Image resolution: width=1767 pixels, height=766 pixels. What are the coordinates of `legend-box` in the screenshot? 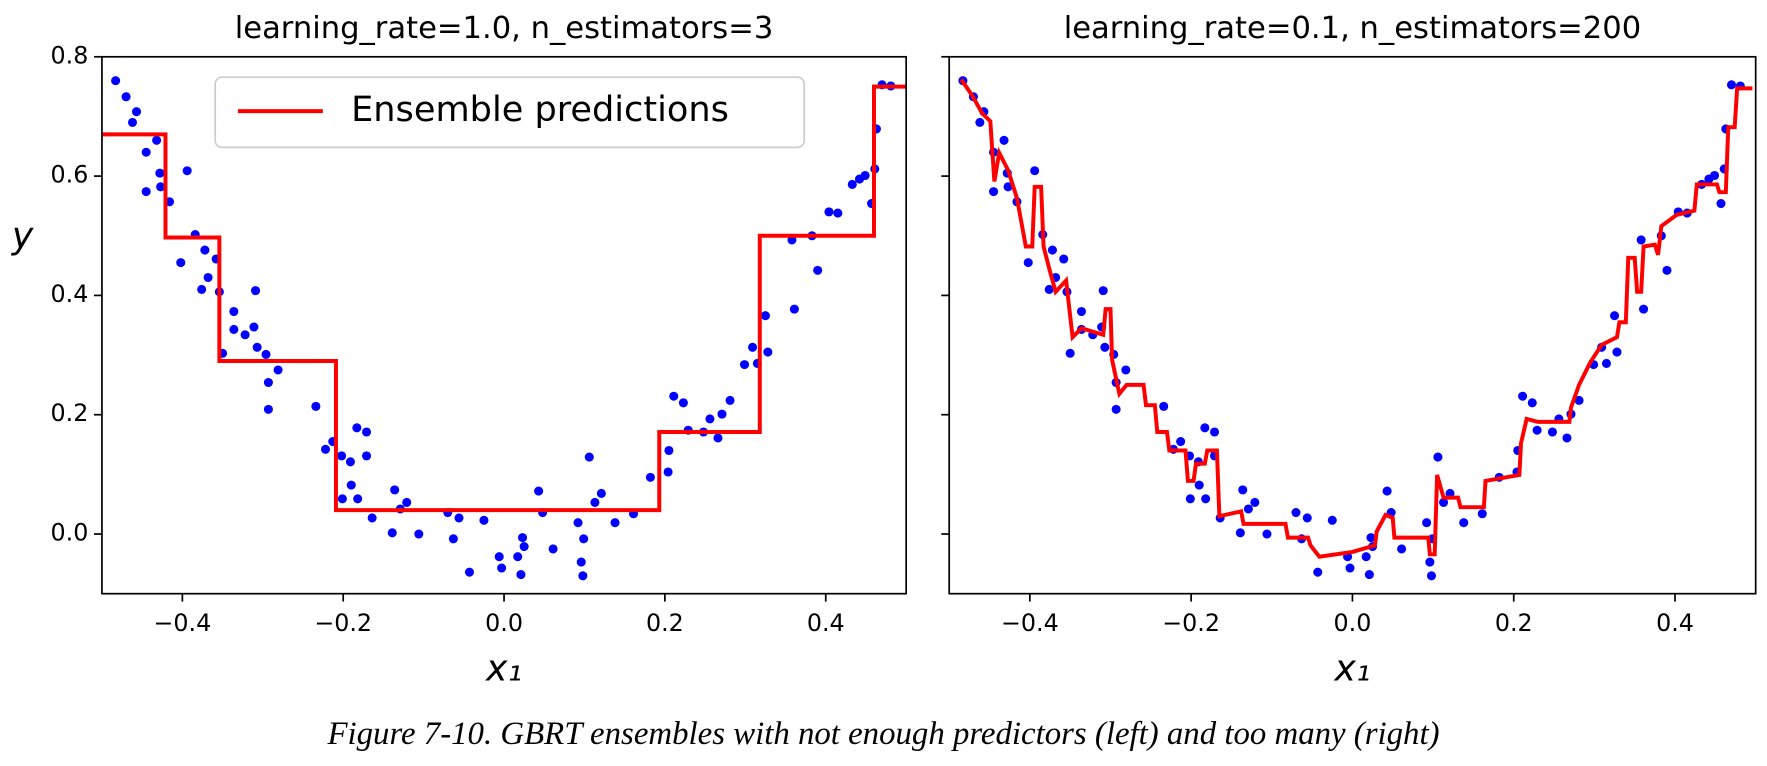 It's located at (510, 112).